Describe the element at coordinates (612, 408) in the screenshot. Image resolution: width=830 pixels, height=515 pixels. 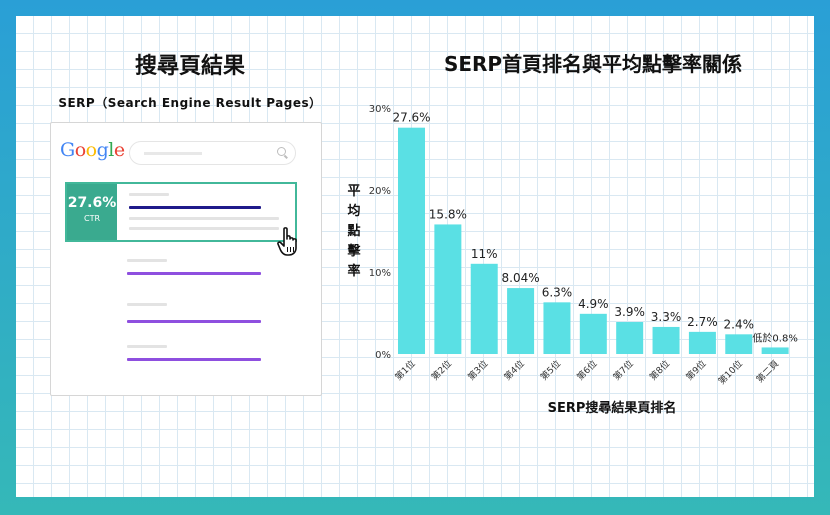
I see `x-axis-label: SERP搜尋結果頁排名` at that location.